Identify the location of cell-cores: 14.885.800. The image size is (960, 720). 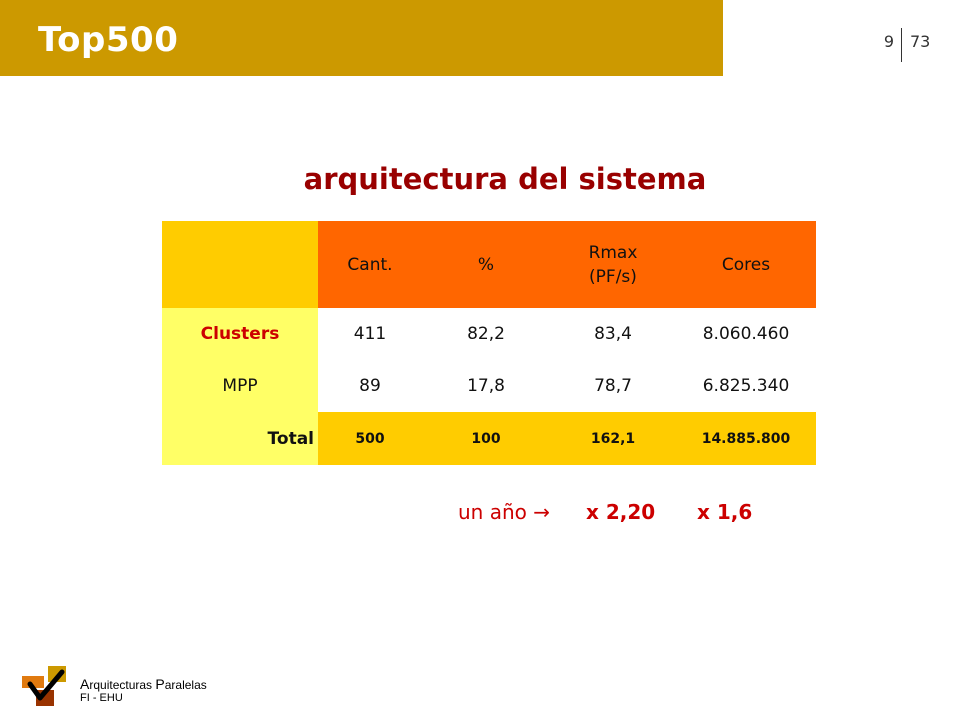
(746, 438).